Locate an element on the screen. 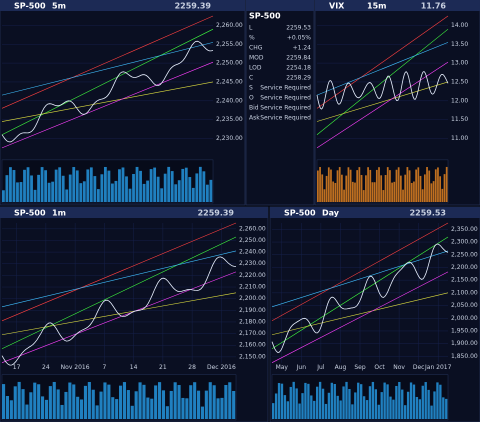  last-price: 2259.39 is located at coordinates (216, 213).